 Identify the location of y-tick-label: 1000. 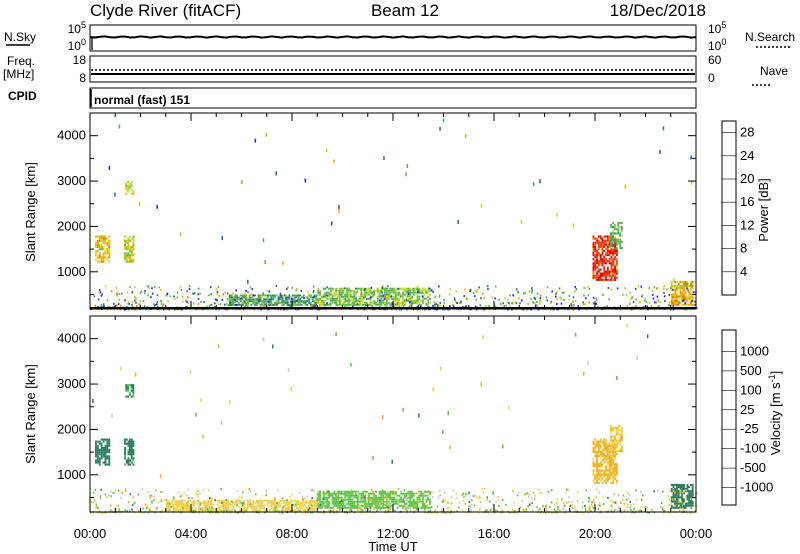
(71, 474).